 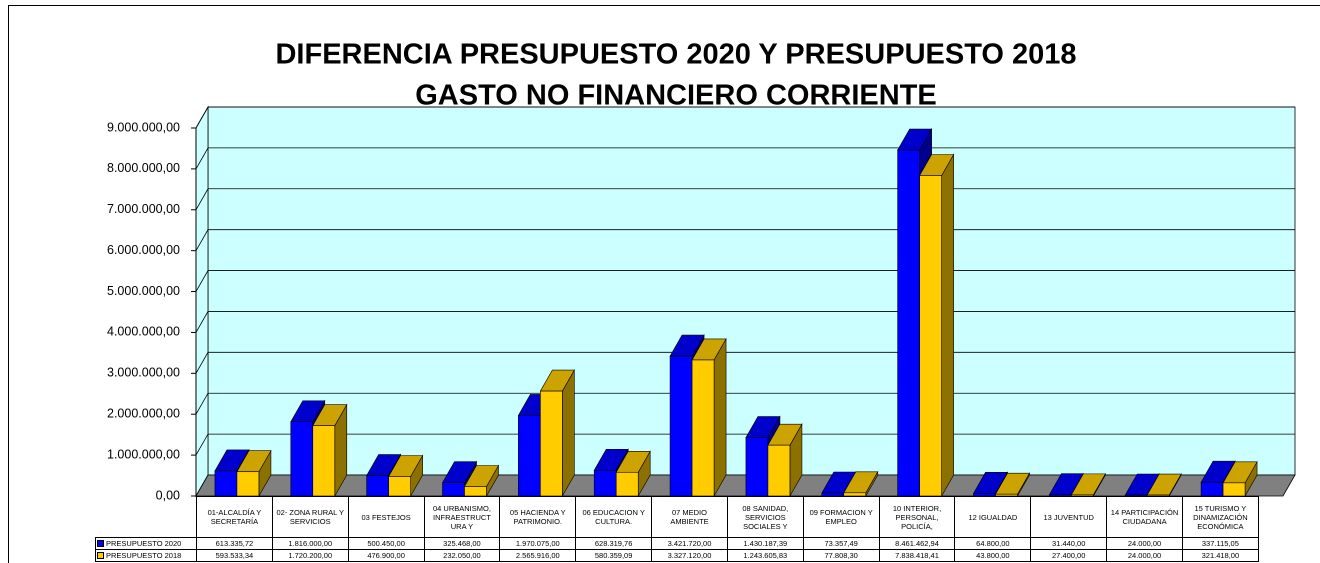 What do you see at coordinates (143, 209) in the screenshot?
I see `y-tick-label: 7.000.000,00` at bounding box center [143, 209].